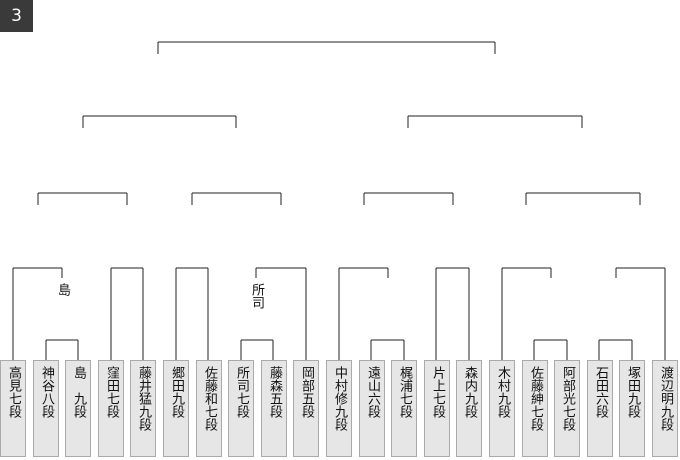 The height and width of the screenshot is (460, 680). What do you see at coordinates (241, 408) in the screenshot?
I see `player-box: 所司七段` at bounding box center [241, 408].